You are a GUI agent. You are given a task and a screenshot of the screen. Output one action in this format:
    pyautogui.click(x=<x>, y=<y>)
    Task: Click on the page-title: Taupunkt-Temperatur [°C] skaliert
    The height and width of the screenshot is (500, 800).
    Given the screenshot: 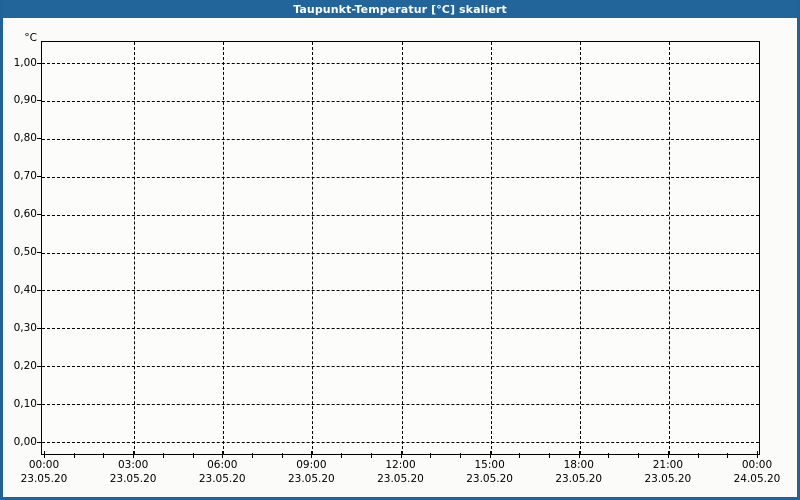 What is the action you would take?
    pyautogui.click(x=400, y=9)
    